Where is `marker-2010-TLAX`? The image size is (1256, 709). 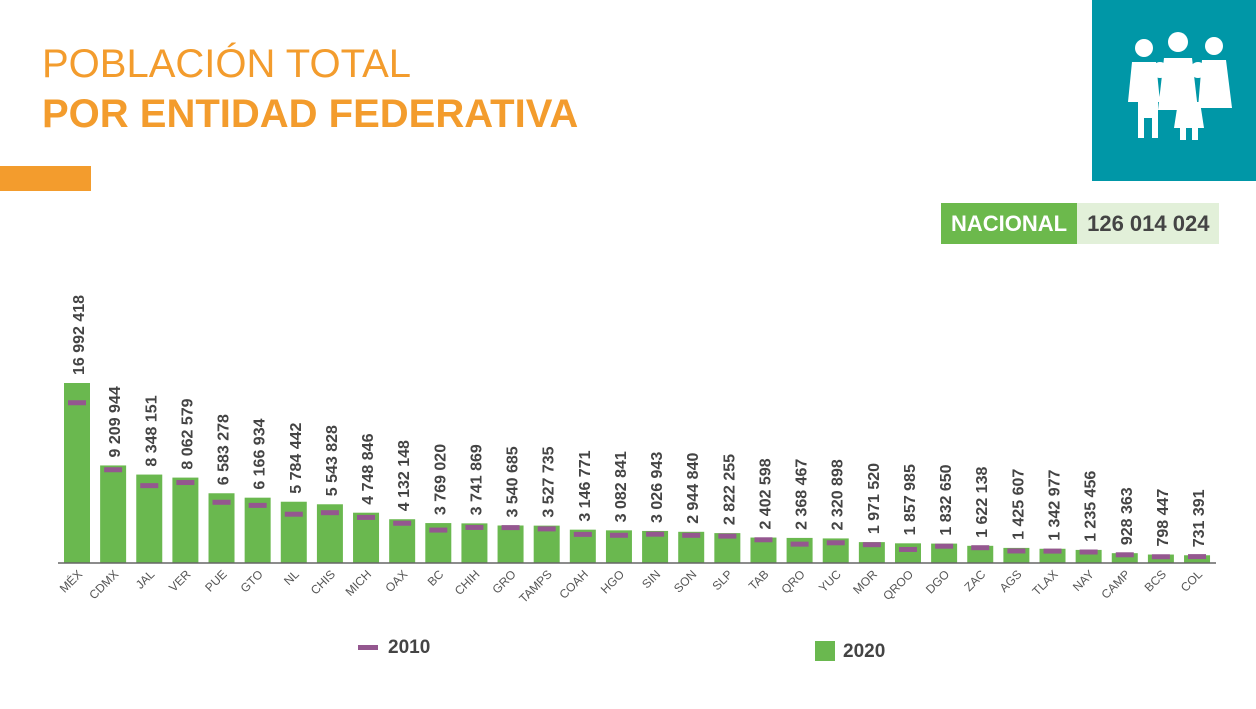 marker-2010-TLAX is located at coordinates (1052, 551).